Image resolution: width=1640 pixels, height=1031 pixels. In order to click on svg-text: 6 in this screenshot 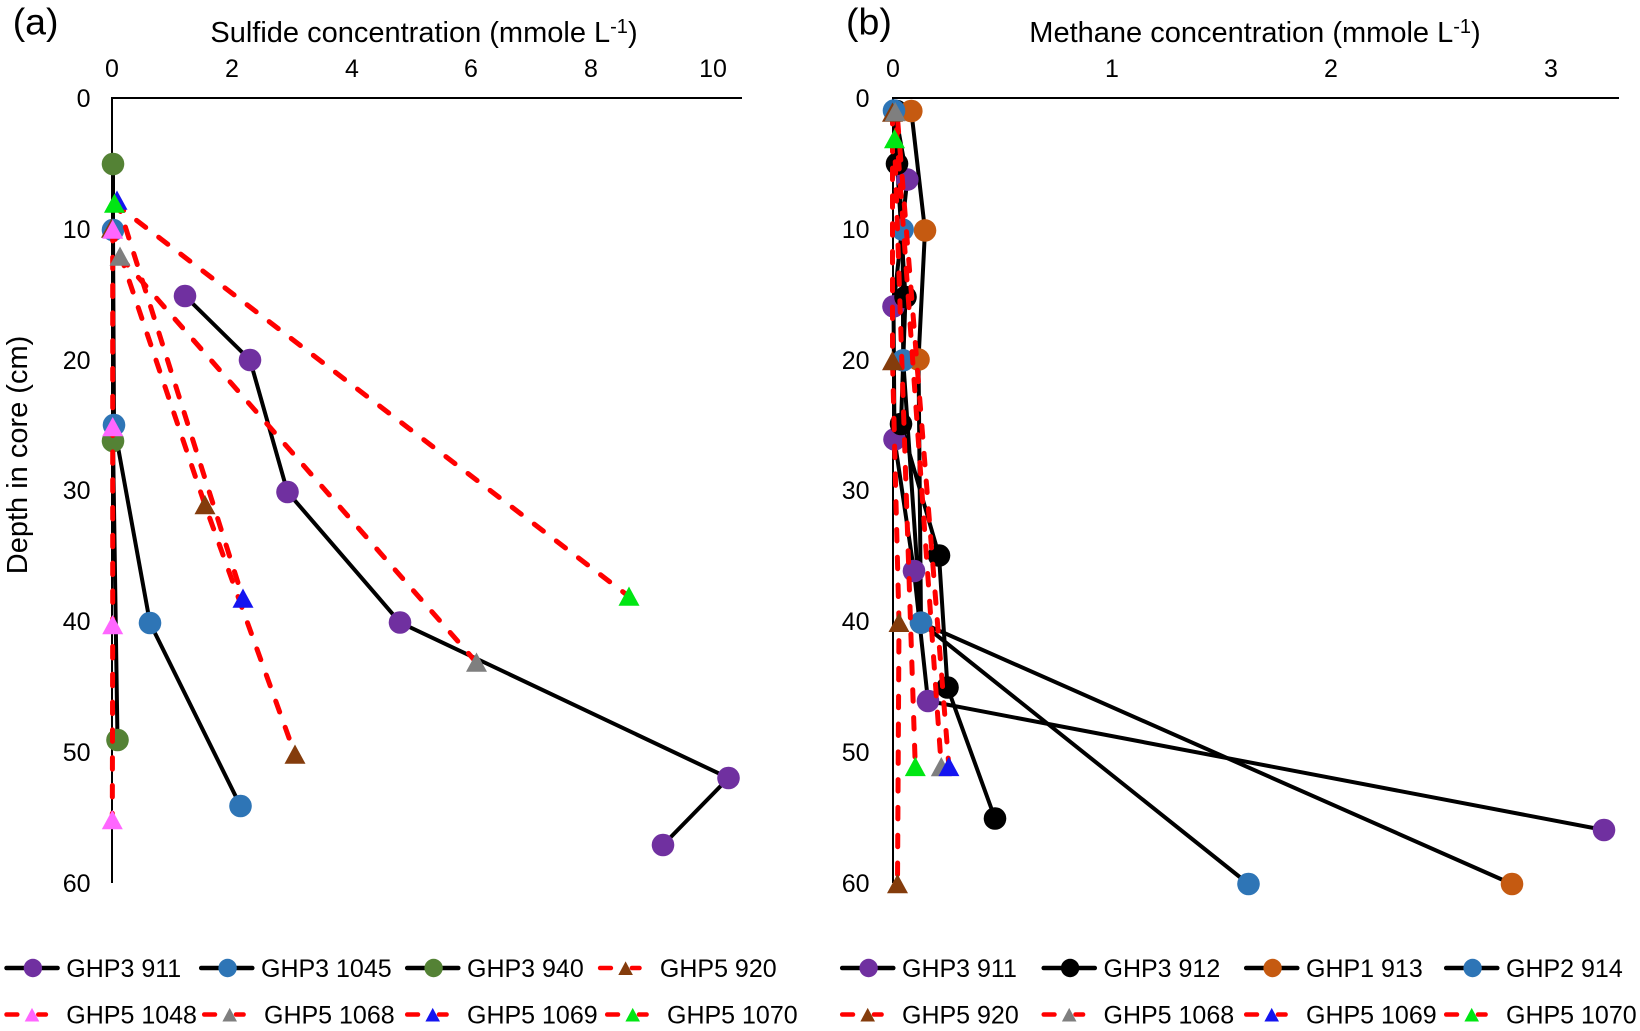, I will do `click(471, 69)`.